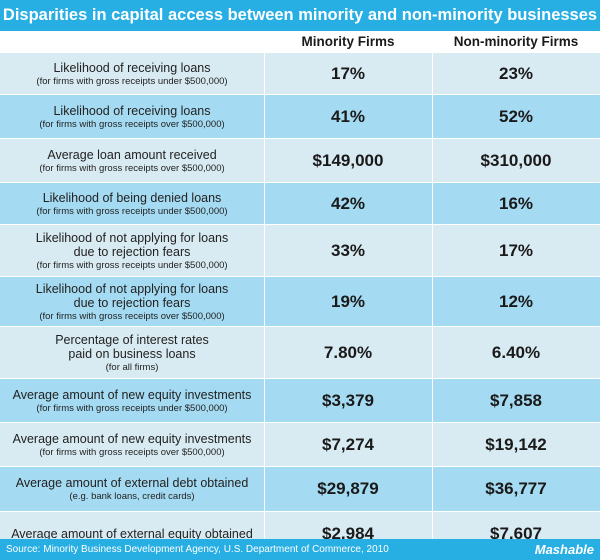 The height and width of the screenshot is (560, 600). I want to click on value-non-minority: $36,777, so click(516, 488).